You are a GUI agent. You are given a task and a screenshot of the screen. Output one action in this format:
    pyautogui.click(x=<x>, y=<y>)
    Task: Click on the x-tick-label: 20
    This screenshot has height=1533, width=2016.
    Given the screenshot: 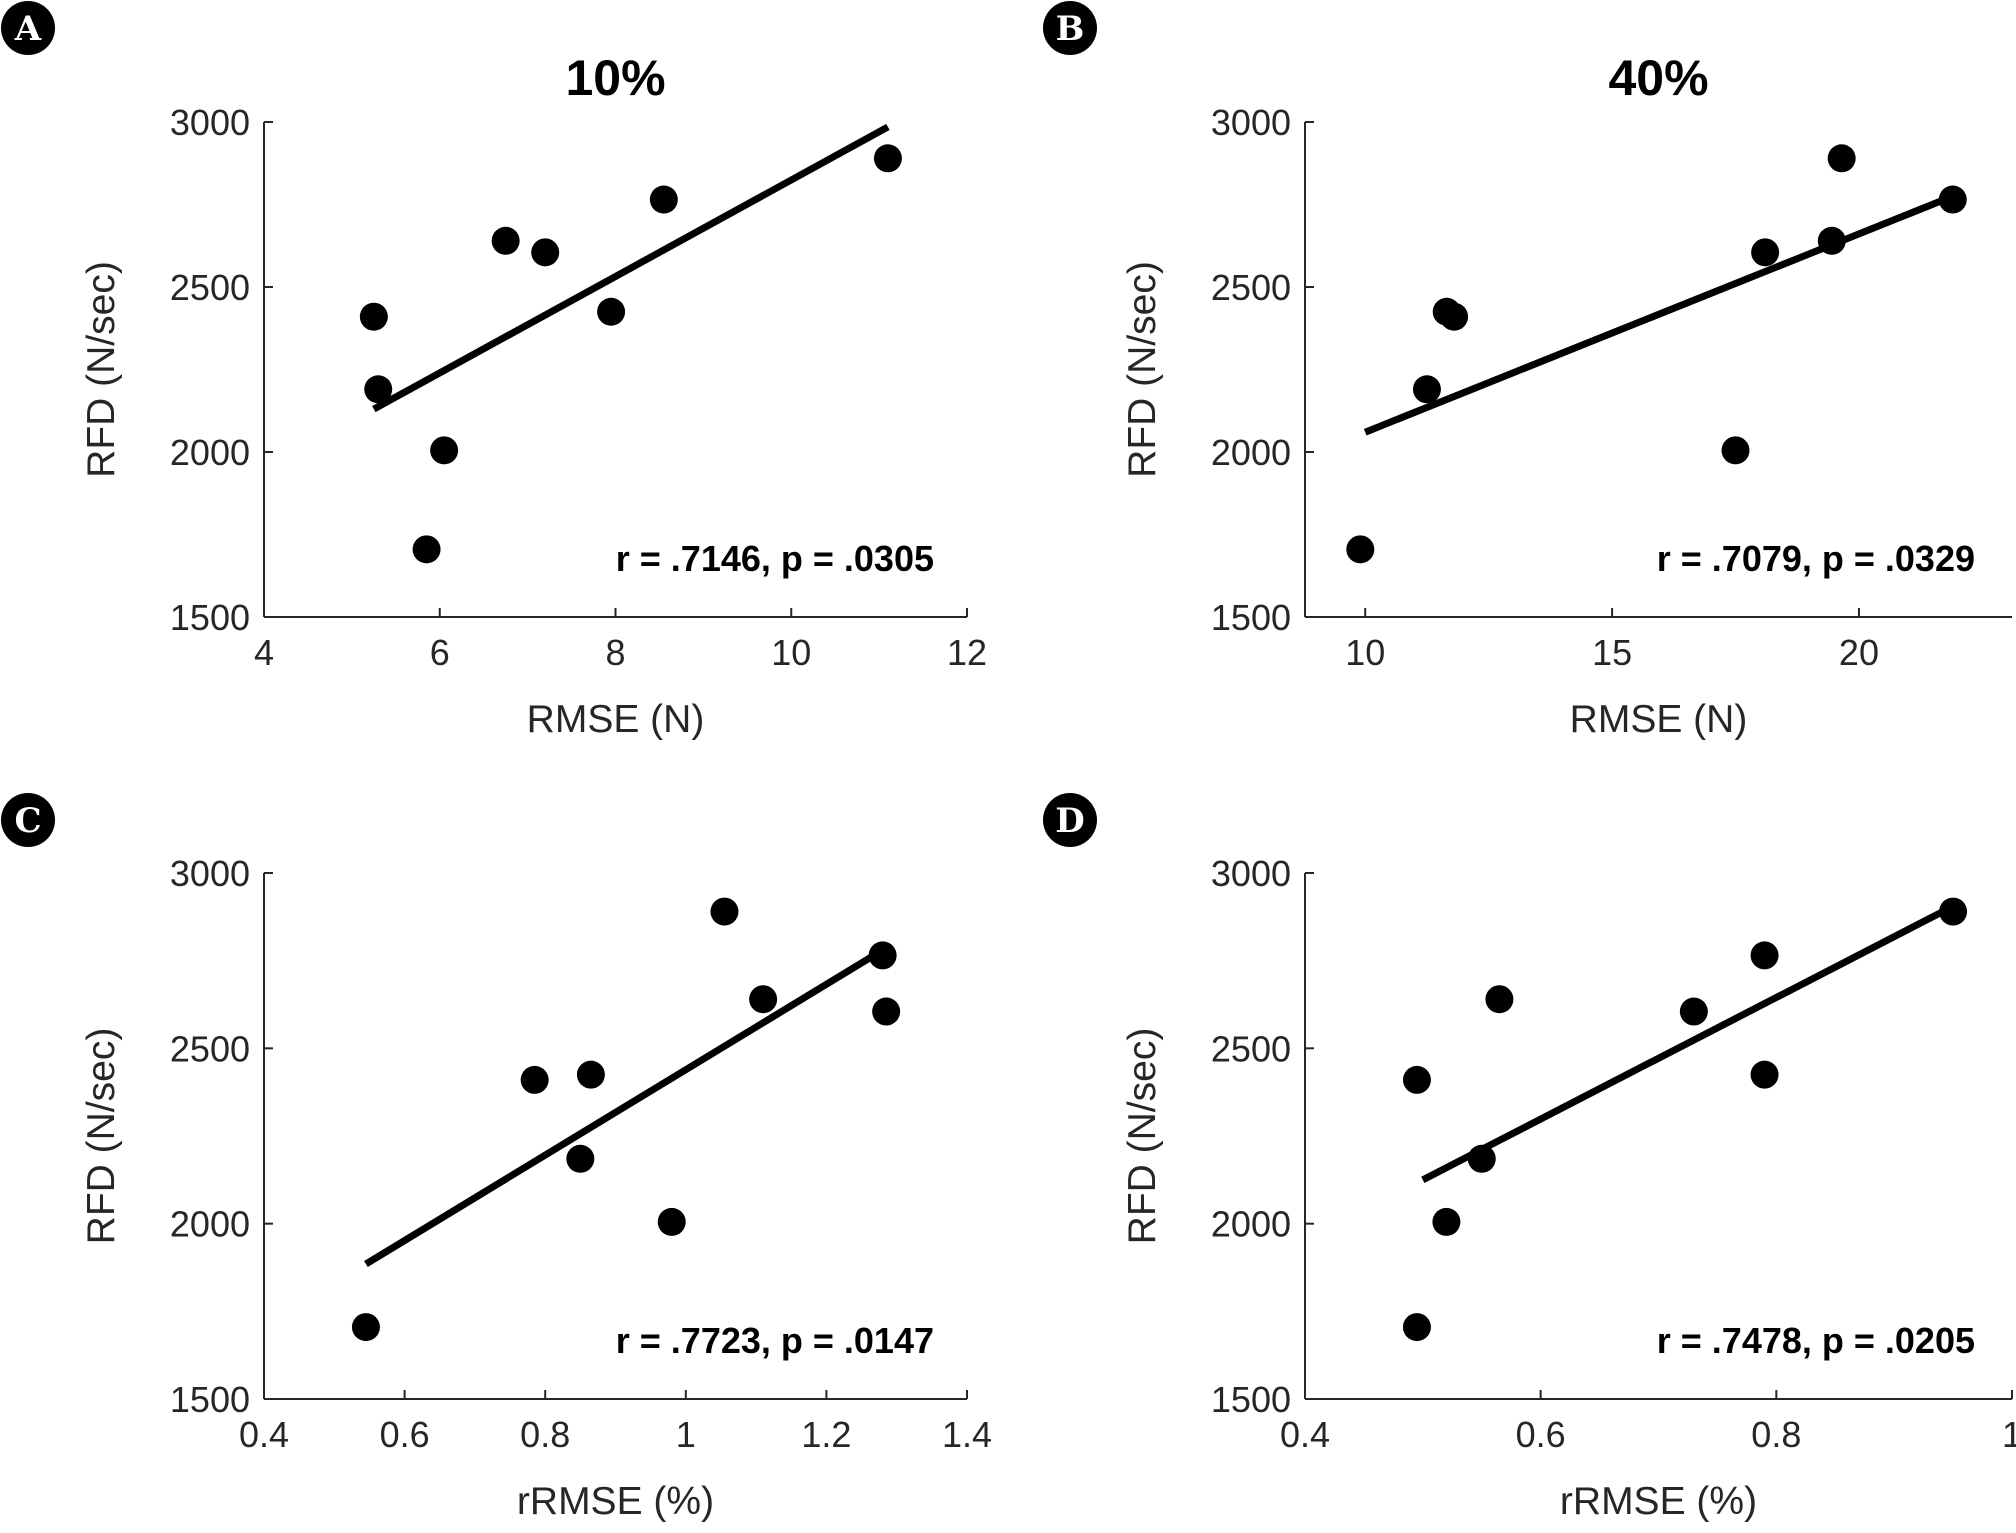 What is the action you would take?
    pyautogui.click(x=1859, y=652)
    